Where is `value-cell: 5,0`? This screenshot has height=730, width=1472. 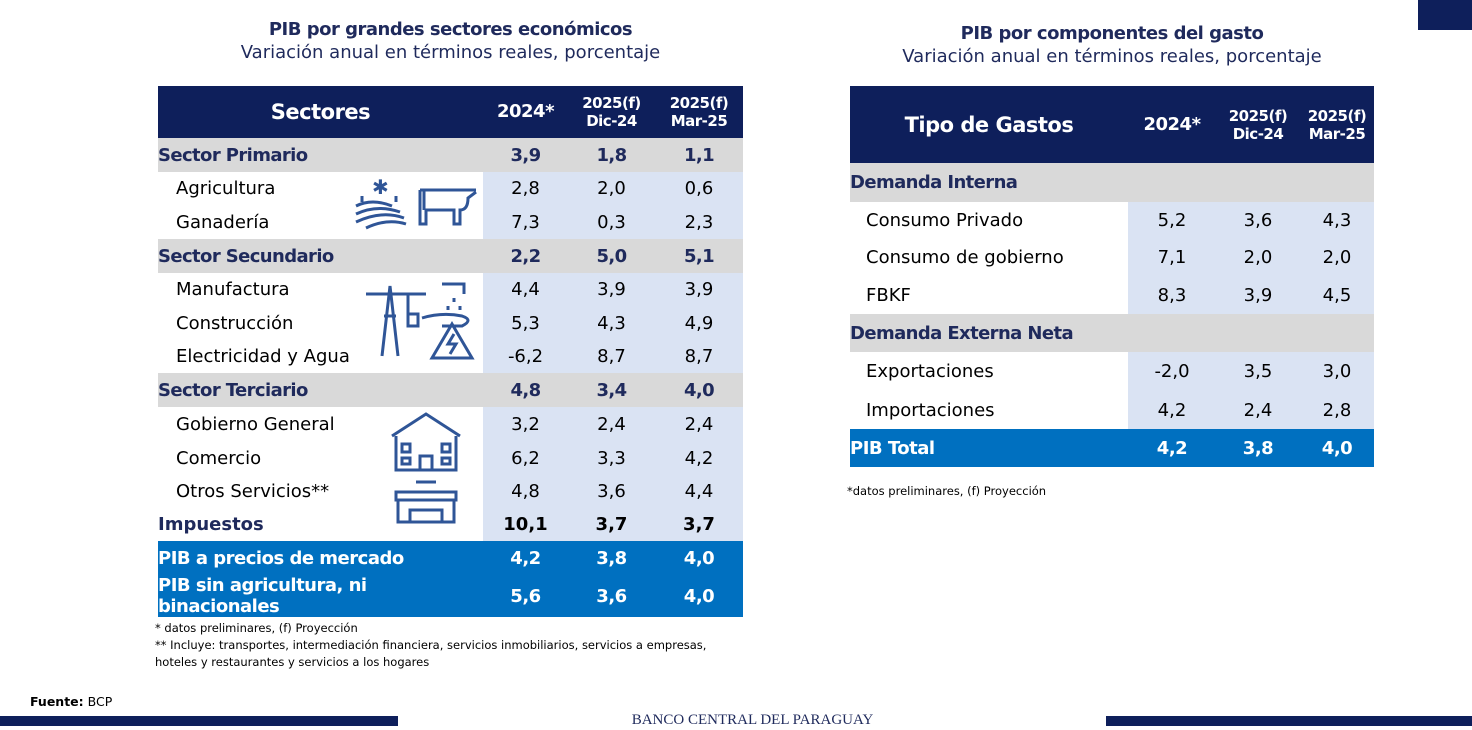
value-cell: 5,0 is located at coordinates (611, 256).